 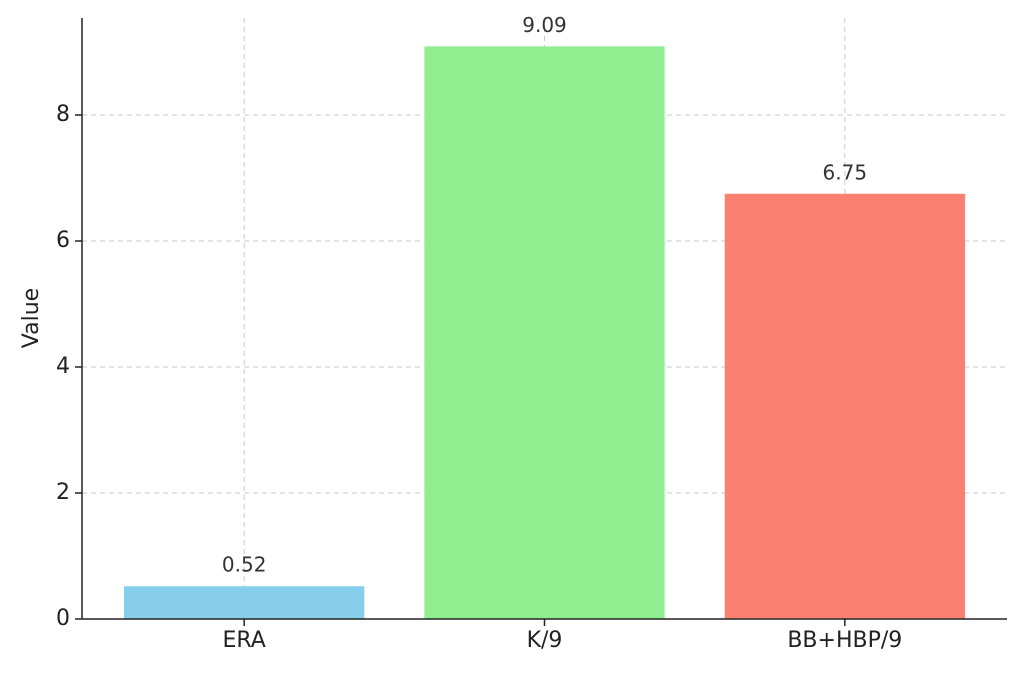 I want to click on value-label: 0.52, so click(x=244, y=565).